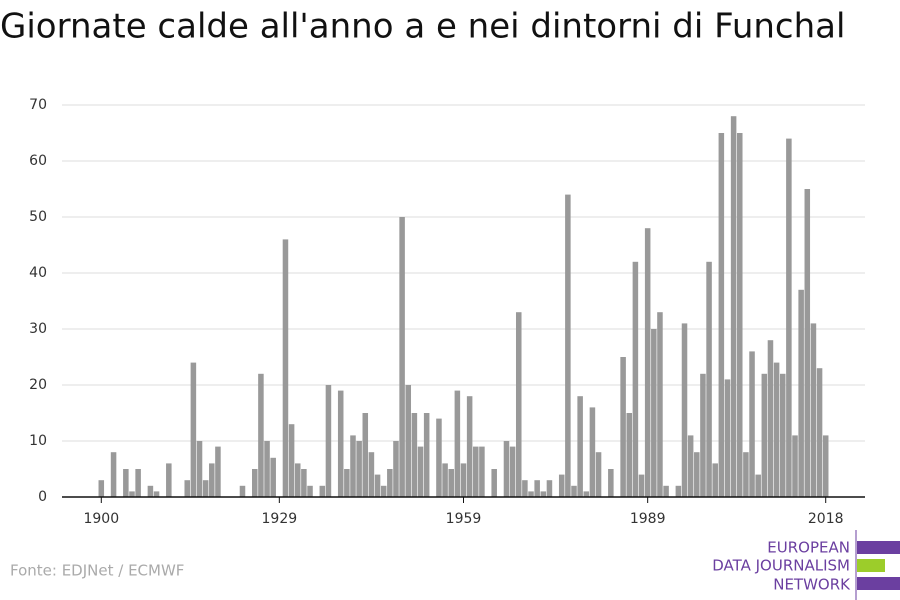 The height and width of the screenshot is (600, 900). Describe the element at coordinates (38, 161) in the screenshot. I see `y-tick-label: 60` at that location.